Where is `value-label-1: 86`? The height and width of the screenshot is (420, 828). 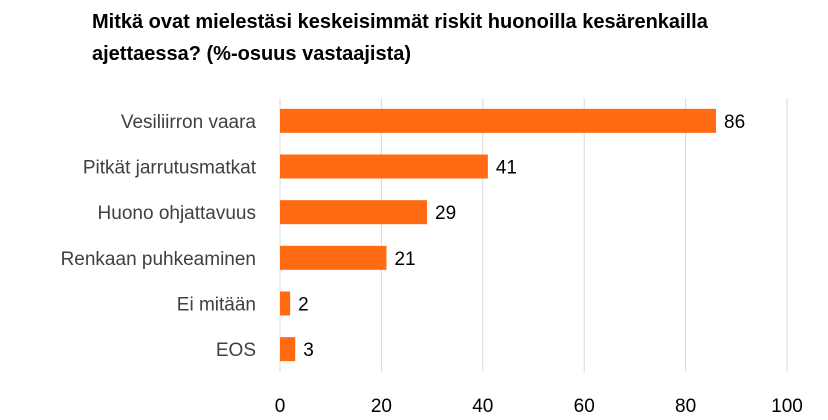
value-label-1: 86 is located at coordinates (734, 122).